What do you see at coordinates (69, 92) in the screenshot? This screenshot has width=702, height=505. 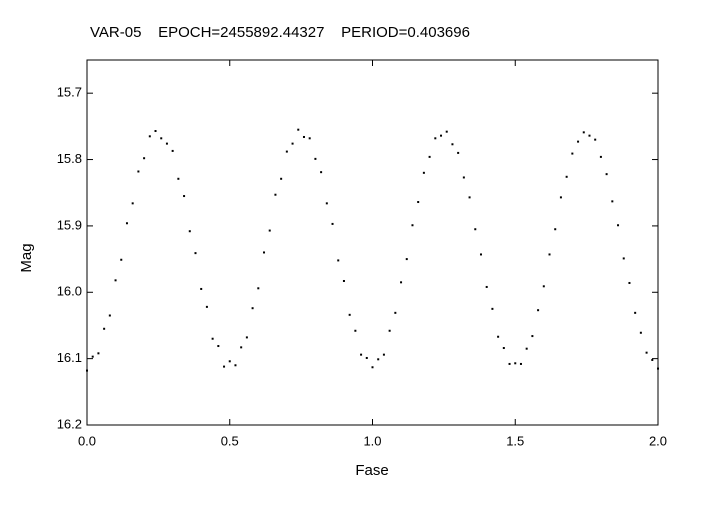 I see `y-tick-label: 15.7` at bounding box center [69, 92].